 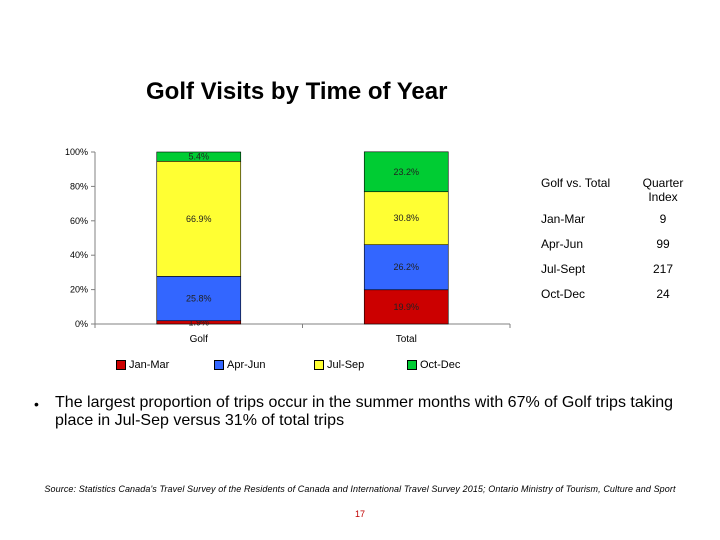 I want to click on y-tick-label: 40%, so click(x=79, y=255).